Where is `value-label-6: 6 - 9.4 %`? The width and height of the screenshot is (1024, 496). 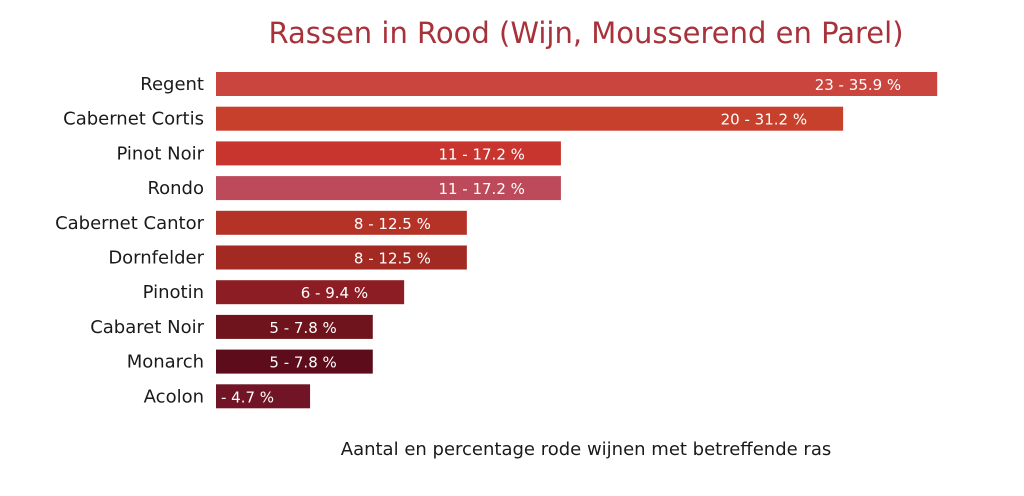
value-label-6: 6 - 9.4 % is located at coordinates (334, 293).